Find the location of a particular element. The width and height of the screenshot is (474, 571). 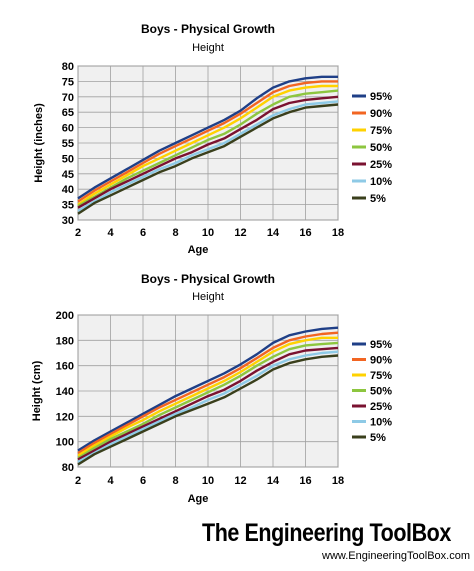

y-tick-label: 100 is located at coordinates (65, 443).